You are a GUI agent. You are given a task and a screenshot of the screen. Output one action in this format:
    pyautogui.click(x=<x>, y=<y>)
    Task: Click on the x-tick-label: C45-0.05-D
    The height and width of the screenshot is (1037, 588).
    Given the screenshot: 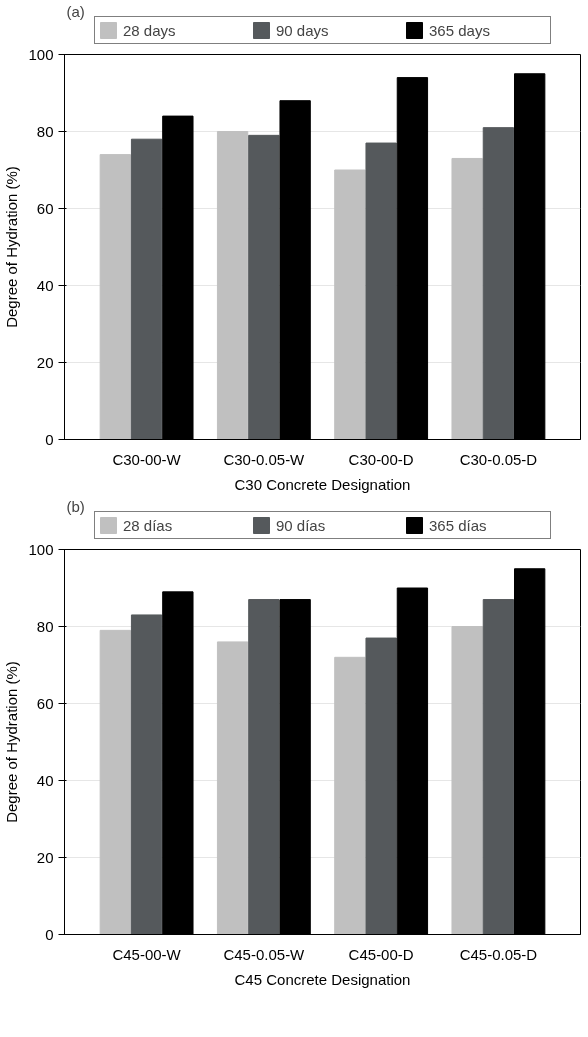 What is the action you would take?
    pyautogui.click(x=498, y=954)
    